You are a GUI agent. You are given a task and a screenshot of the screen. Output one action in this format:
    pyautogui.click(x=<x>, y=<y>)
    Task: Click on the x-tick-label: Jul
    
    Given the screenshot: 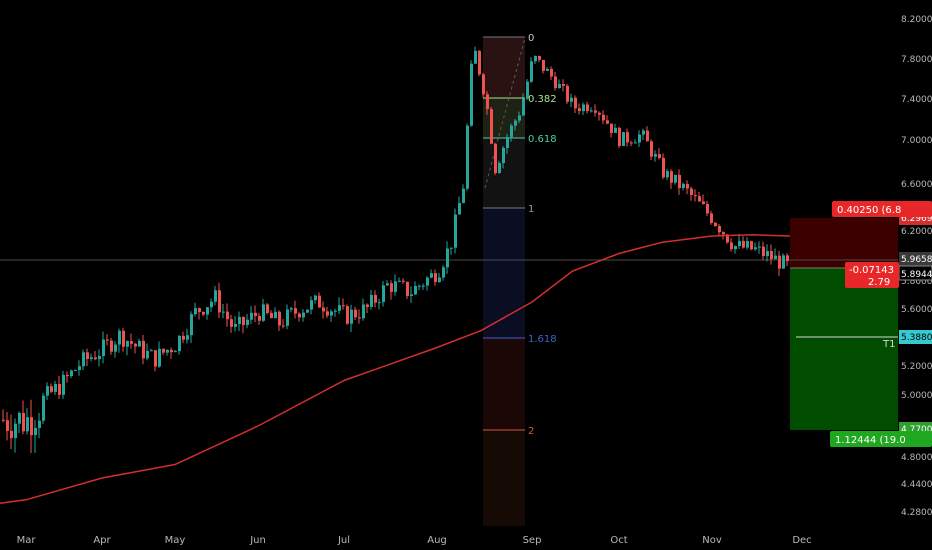 What is the action you would take?
    pyautogui.click(x=343, y=540)
    